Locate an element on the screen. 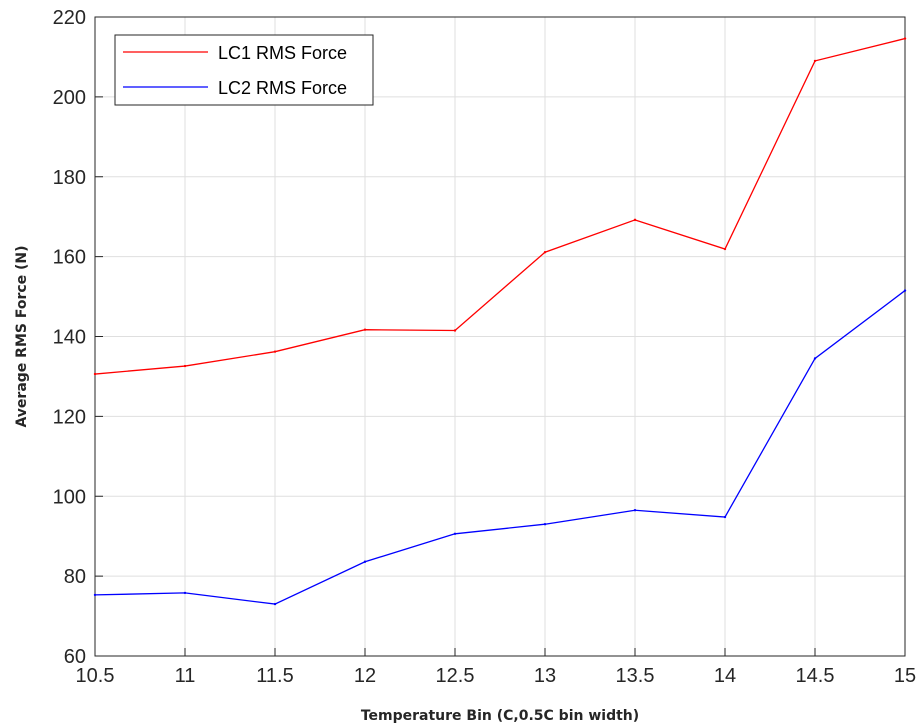 The width and height of the screenshot is (921, 725). legend: LC1 RMS Force LC2 RMS Force is located at coordinates (244, 70).